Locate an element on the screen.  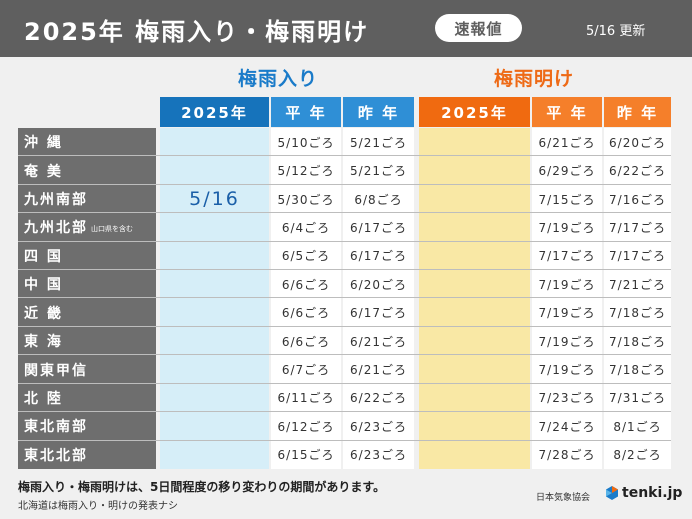
out-normal-column is located at coordinates (567, 298).